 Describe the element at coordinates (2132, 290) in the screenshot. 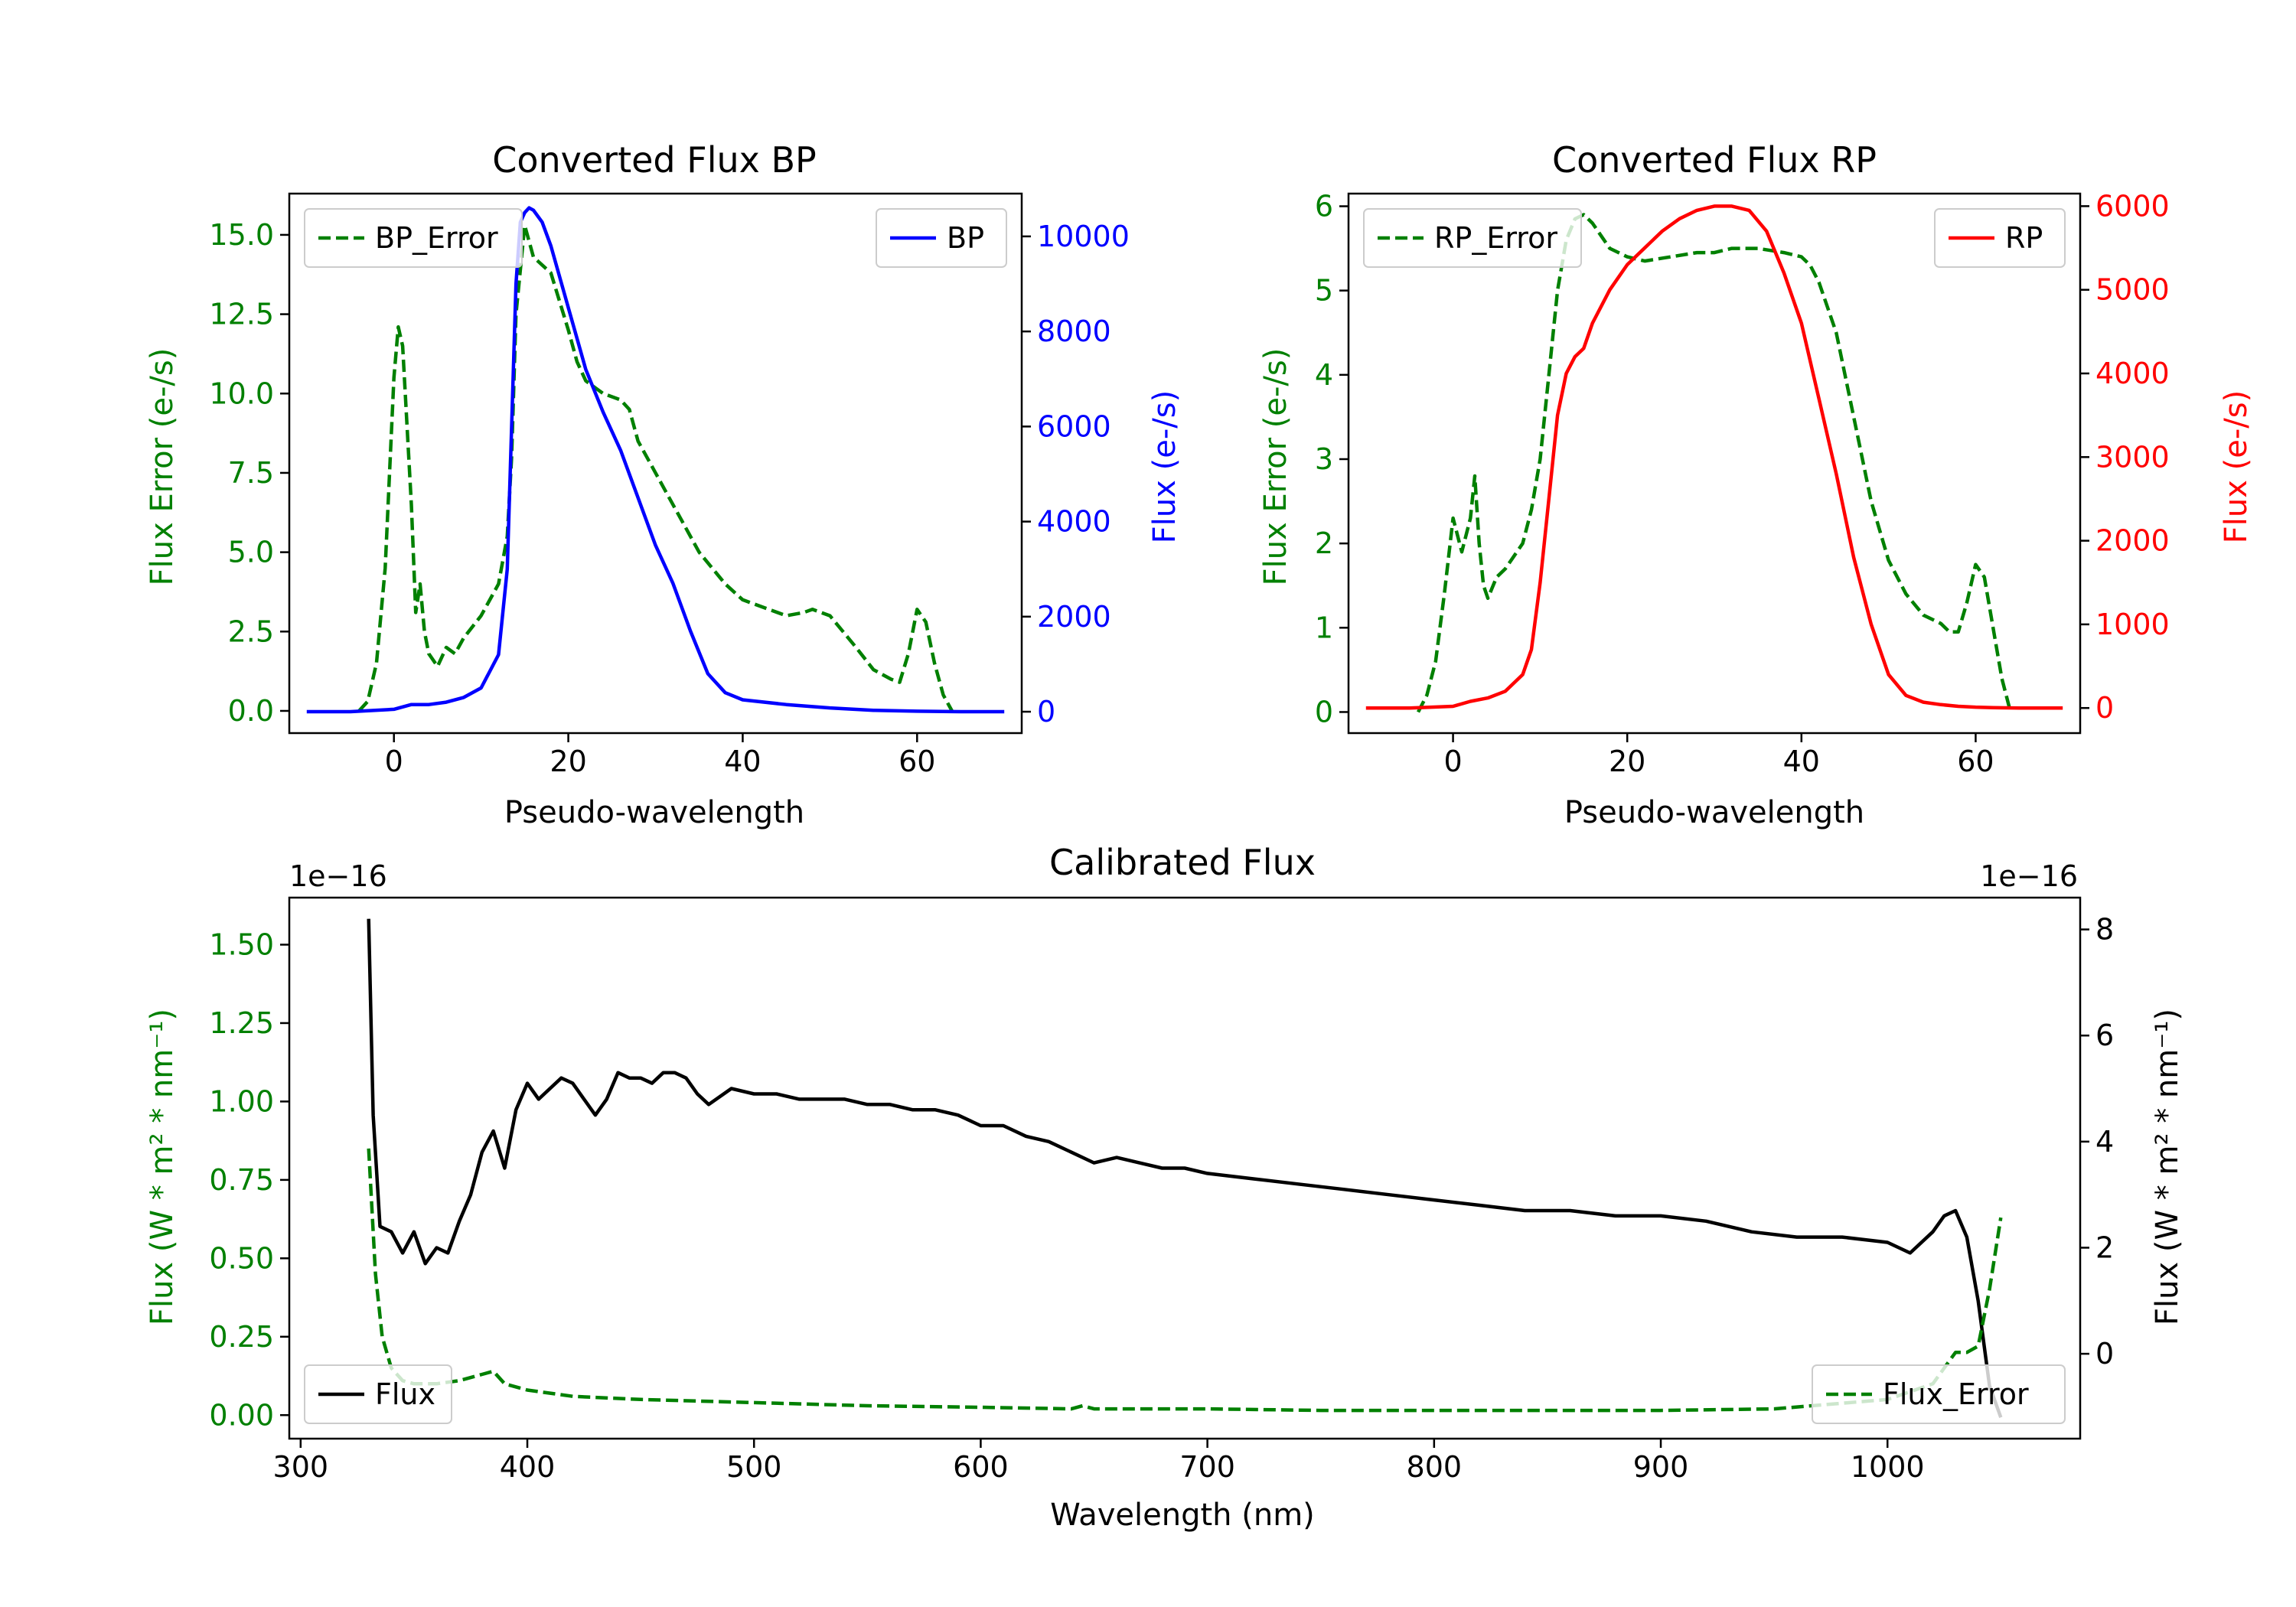

I see `rp-right-ytick-label: 5000` at that location.